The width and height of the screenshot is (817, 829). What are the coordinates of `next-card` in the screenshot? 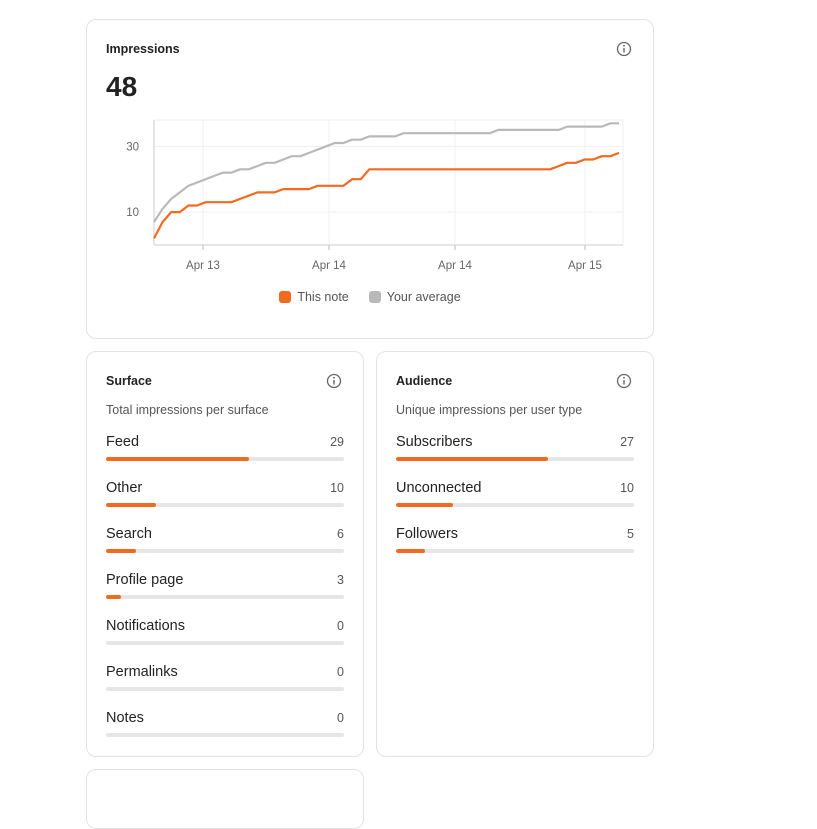 It's located at (225, 799).